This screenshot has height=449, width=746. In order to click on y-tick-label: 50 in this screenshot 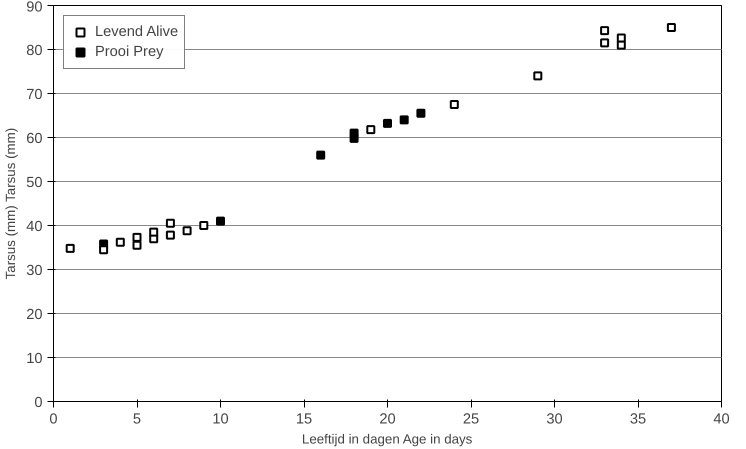, I will do `click(34, 183)`.